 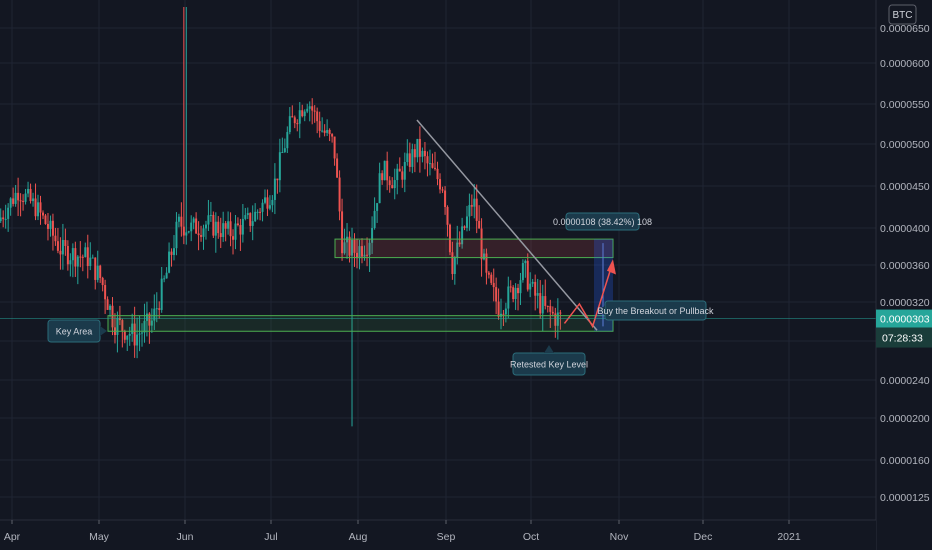 What do you see at coordinates (789, 537) in the screenshot?
I see `x-tick-label: 2021` at bounding box center [789, 537].